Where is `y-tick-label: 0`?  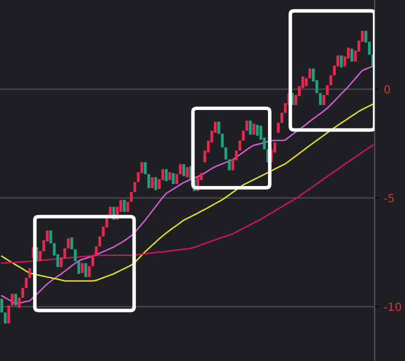
y-tick-label: 0 is located at coordinates (387, 89).